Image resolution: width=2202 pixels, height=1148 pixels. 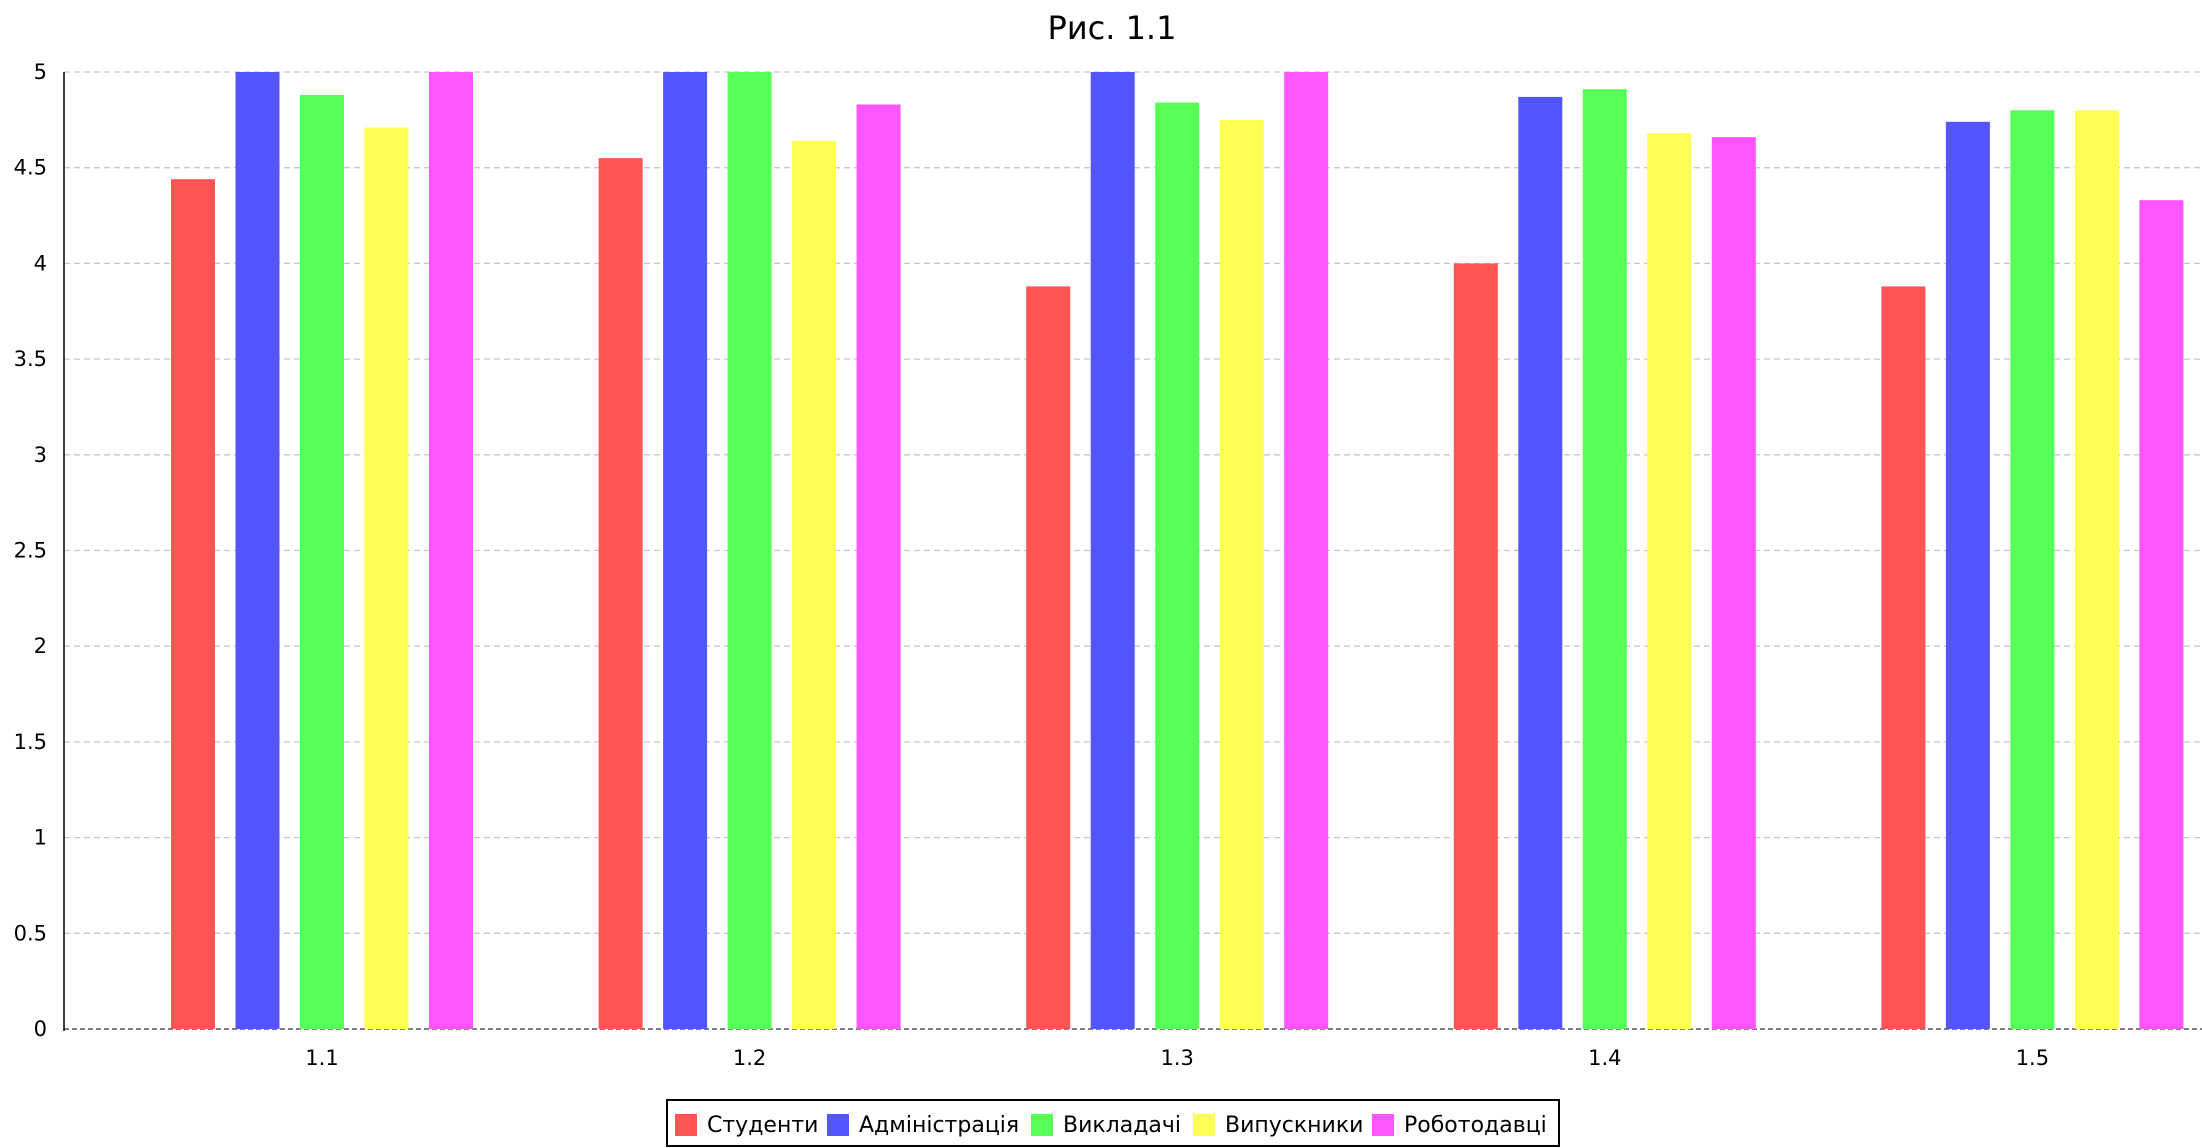 I want to click on y-tick-labels: 0 0.5 1 1.5 2 2.5 3 3.5 4 4.5 5, so click(x=30, y=550).